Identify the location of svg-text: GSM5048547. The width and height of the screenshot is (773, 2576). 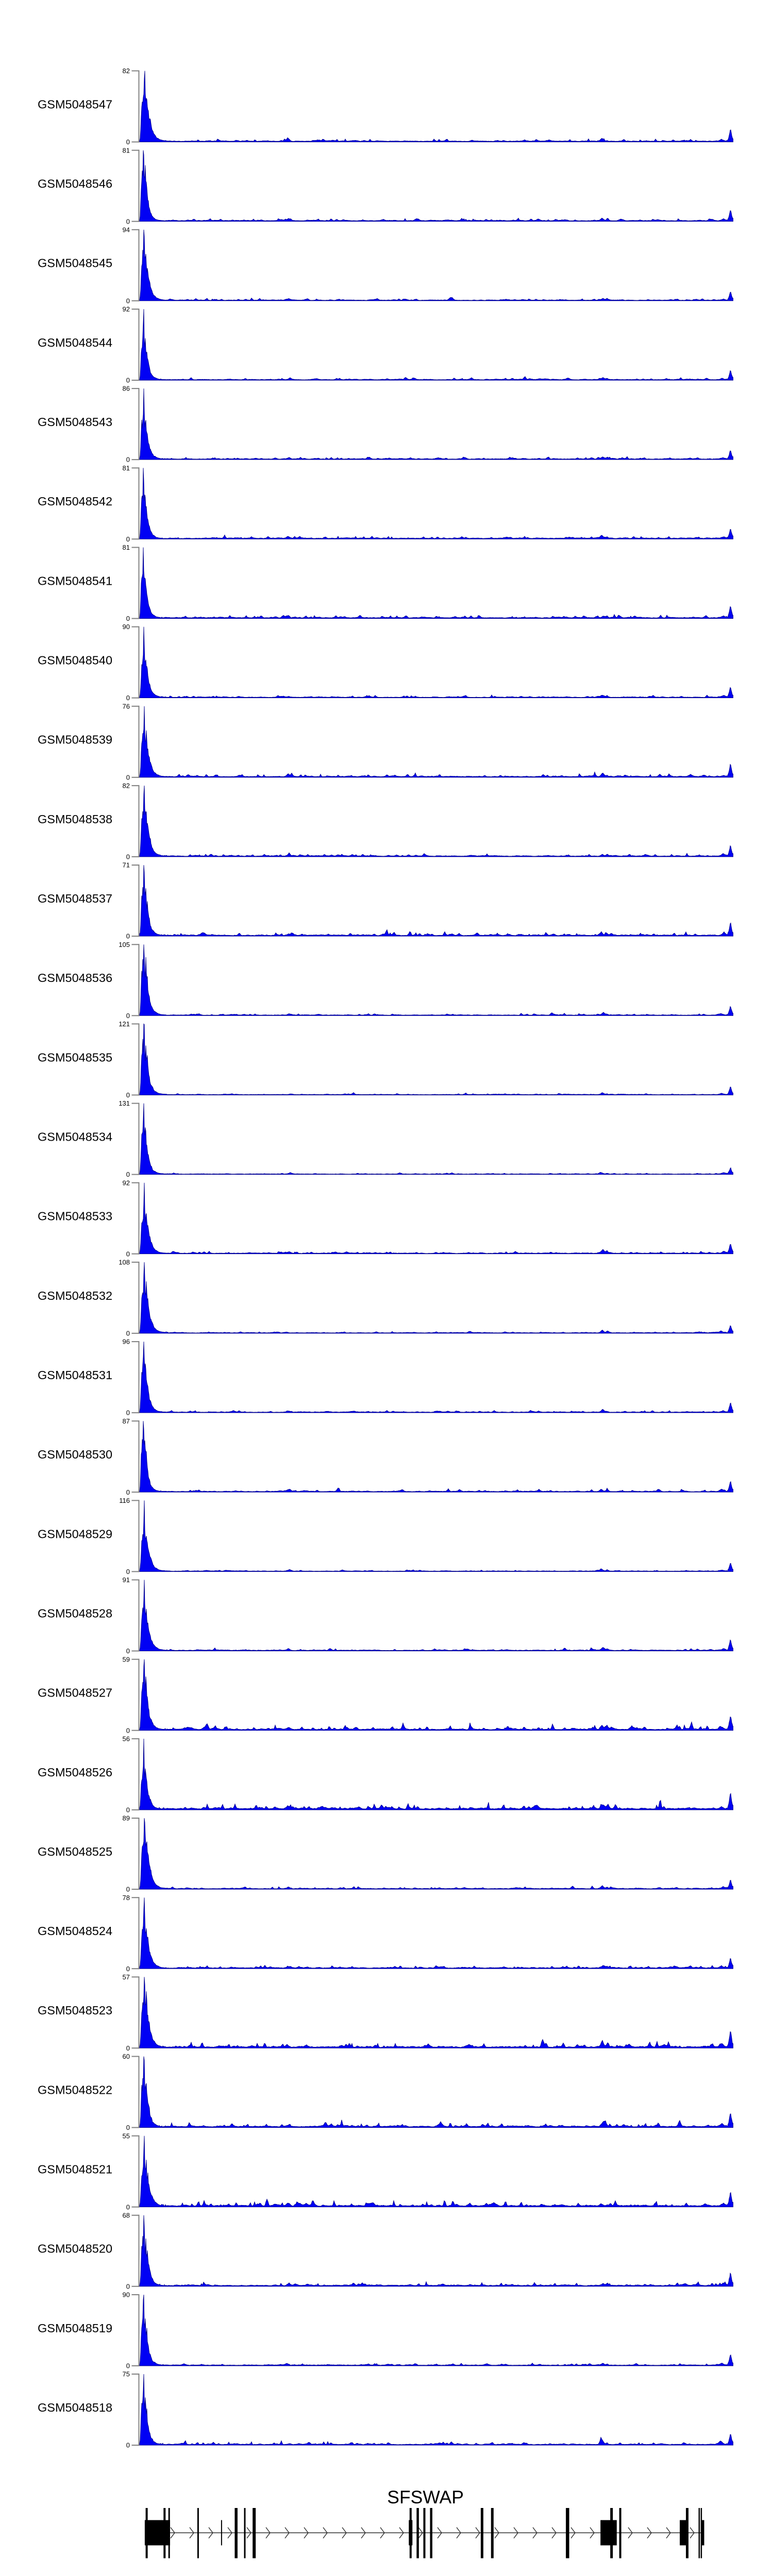
(75, 104).